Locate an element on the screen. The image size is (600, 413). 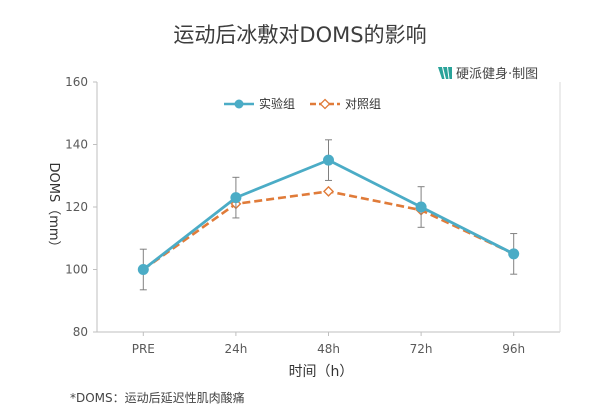
y-tick-label-1: 100 is located at coordinates (76, 270).